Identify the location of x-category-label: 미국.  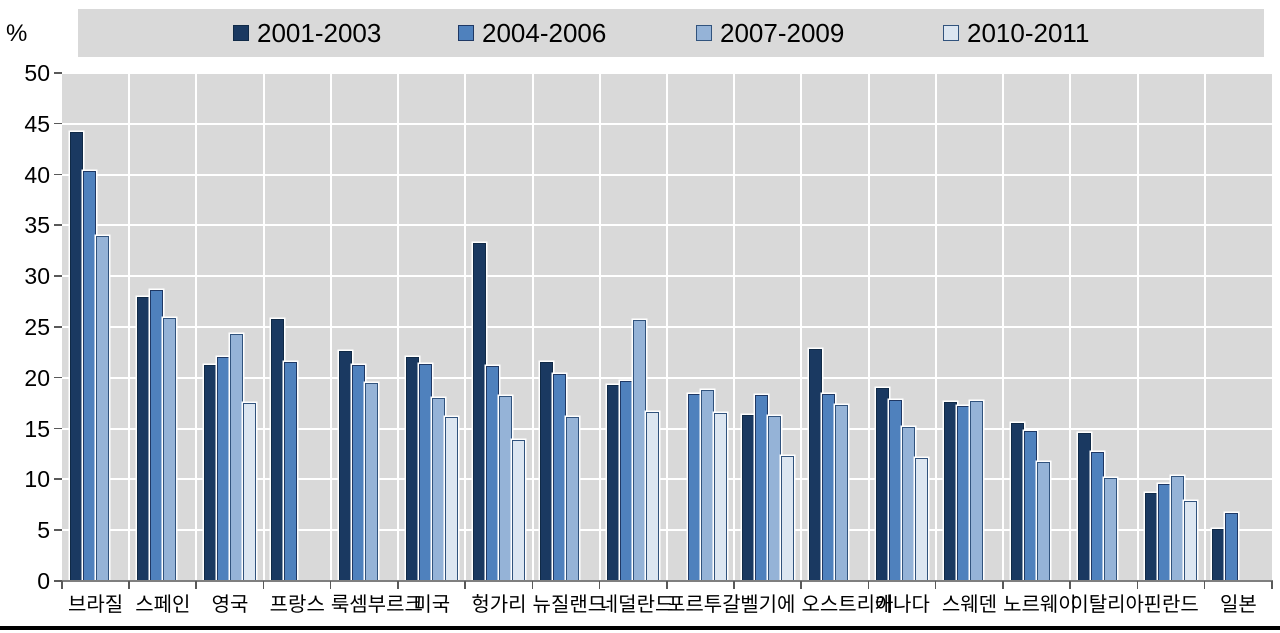
(432, 605).